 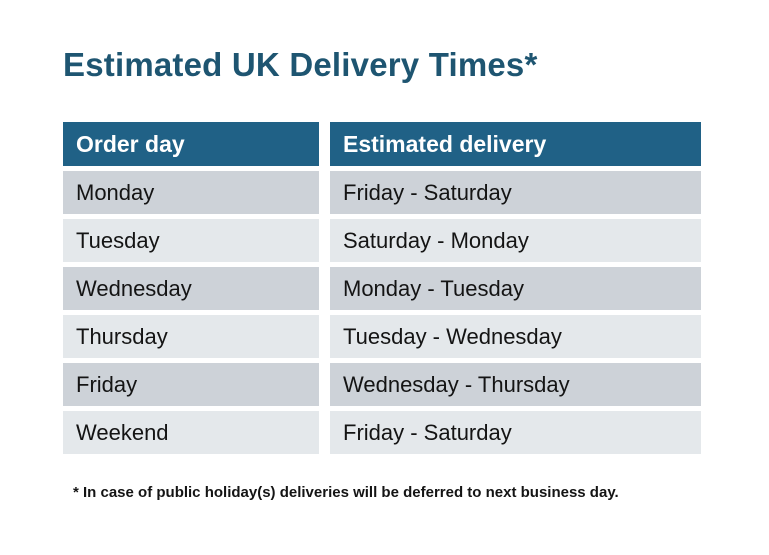 What do you see at coordinates (191, 240) in the screenshot?
I see `table-cell-order-day: Tuesday` at bounding box center [191, 240].